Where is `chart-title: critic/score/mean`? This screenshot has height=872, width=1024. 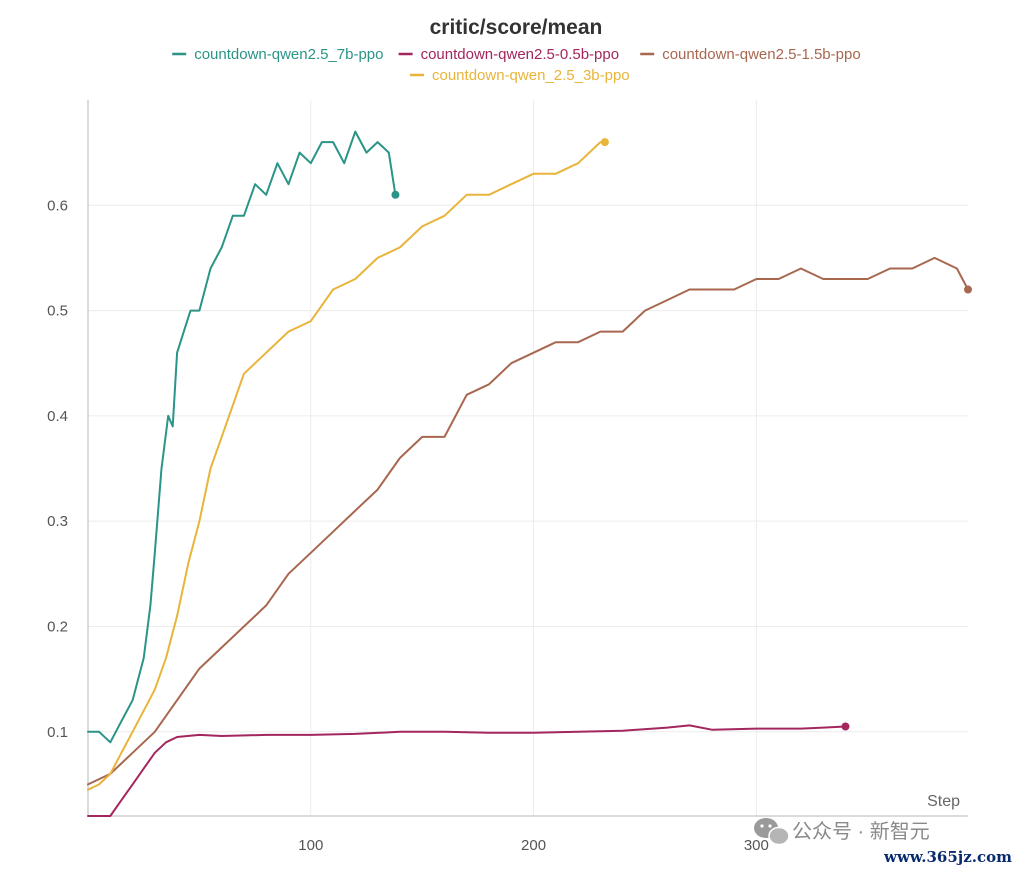 chart-title: critic/score/mean is located at coordinates (516, 27).